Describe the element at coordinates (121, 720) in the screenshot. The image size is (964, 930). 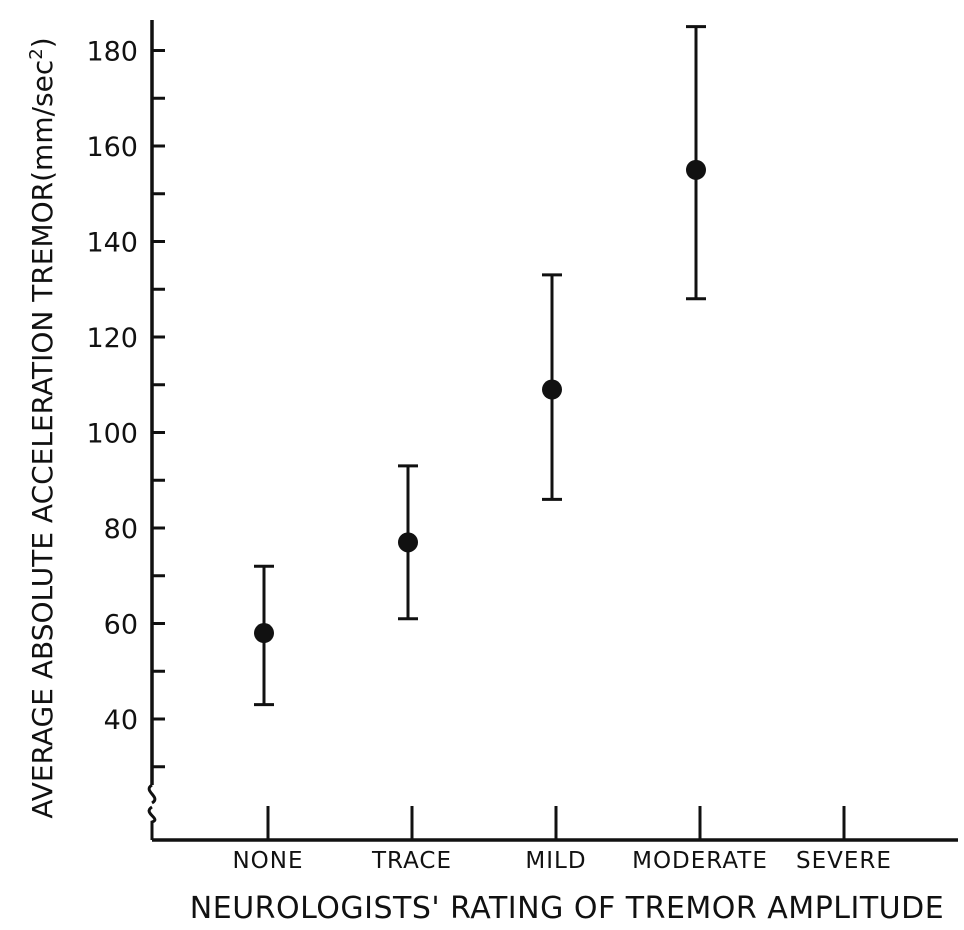
I see `y-tick-label: 40` at that location.